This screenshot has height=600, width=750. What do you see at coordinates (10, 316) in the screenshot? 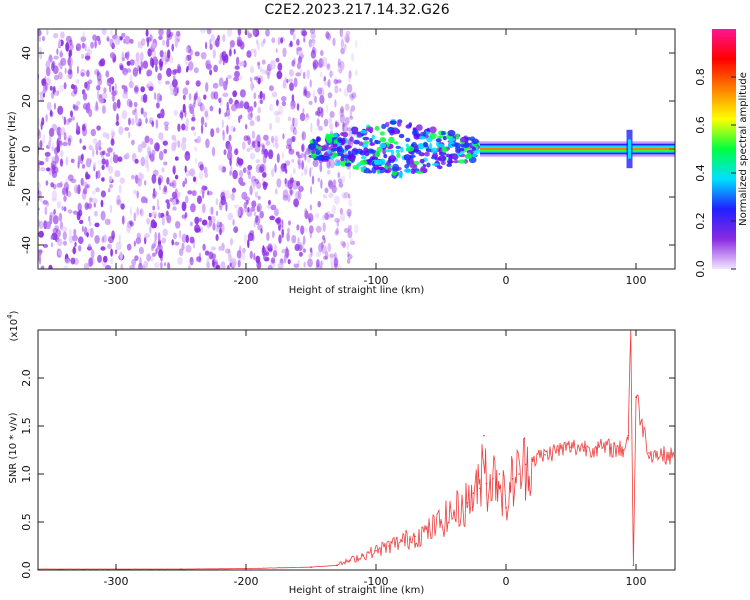
I see `scale-exponent: 4` at bounding box center [10, 316].